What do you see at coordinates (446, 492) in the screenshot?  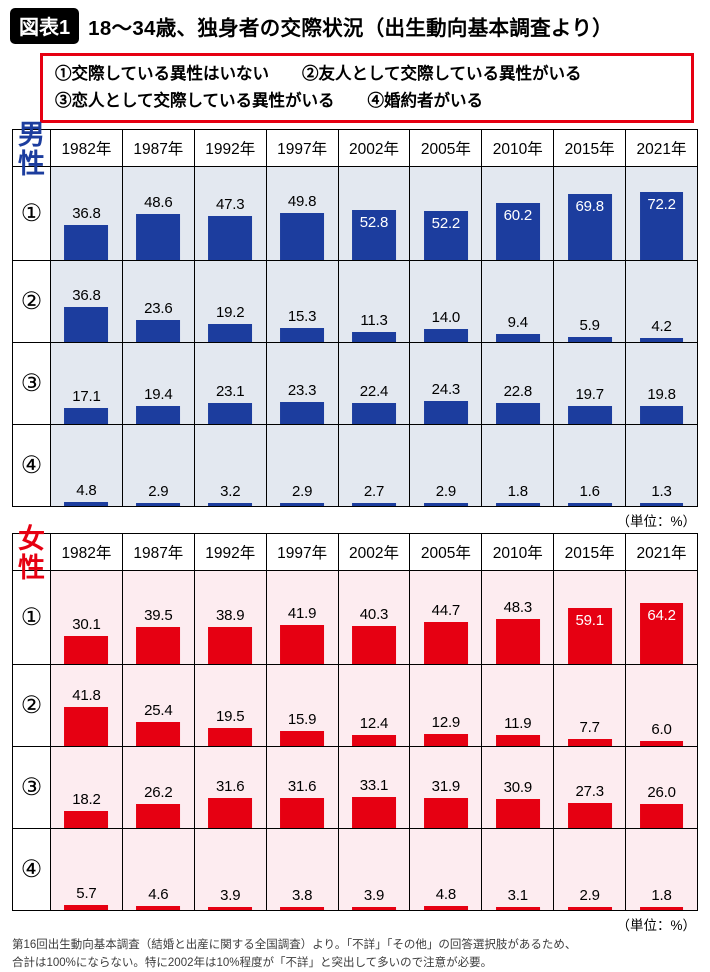 I see `bar-value: 2.9` at bounding box center [446, 492].